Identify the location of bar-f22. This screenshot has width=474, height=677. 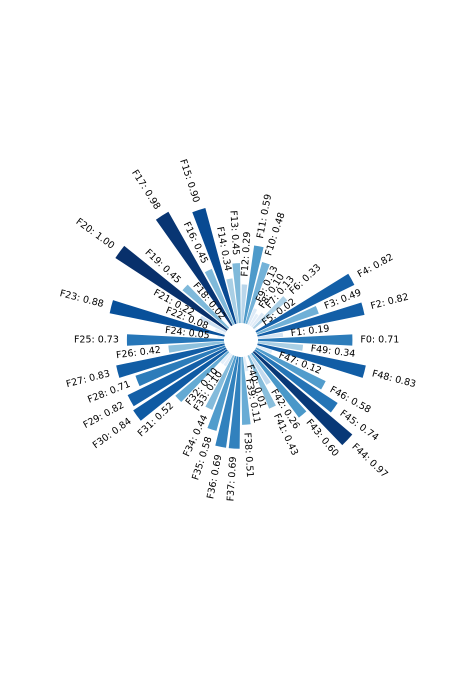
(220, 331).